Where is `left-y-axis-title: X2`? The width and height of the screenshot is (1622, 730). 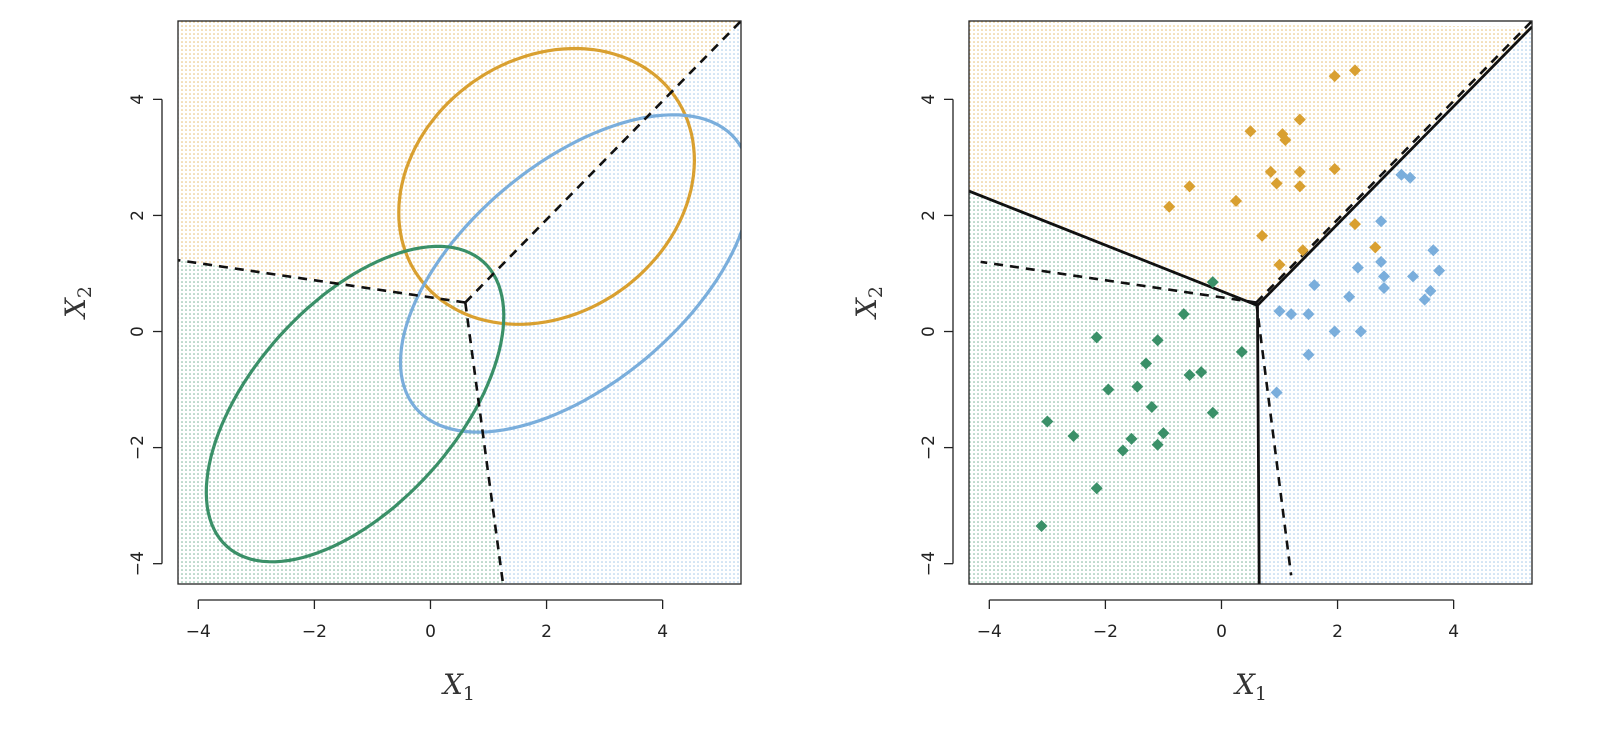 left-y-axis-title: X2 is located at coordinates (77, 303).